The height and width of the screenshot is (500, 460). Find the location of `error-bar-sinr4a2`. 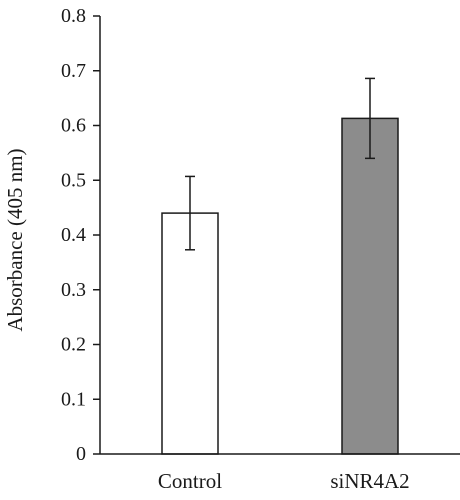

error-bar-sinr4a2 is located at coordinates (370, 118).